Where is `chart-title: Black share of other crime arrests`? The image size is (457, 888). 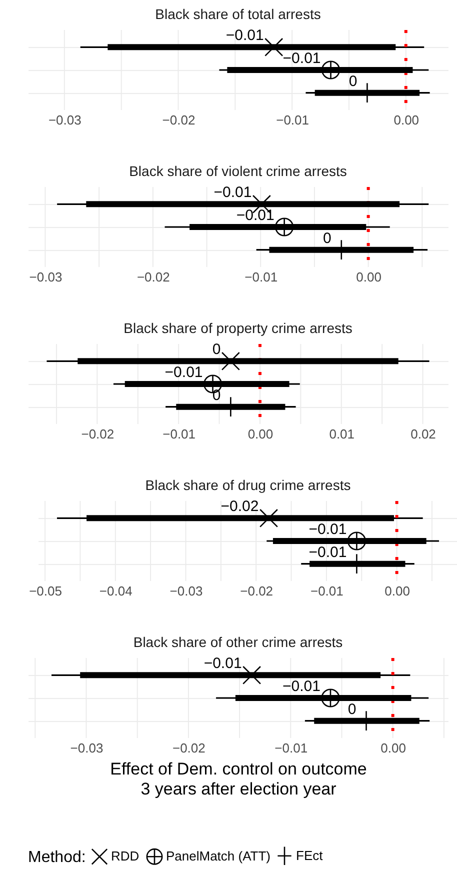
chart-title: Black share of other crime arrests is located at coordinates (238, 642).